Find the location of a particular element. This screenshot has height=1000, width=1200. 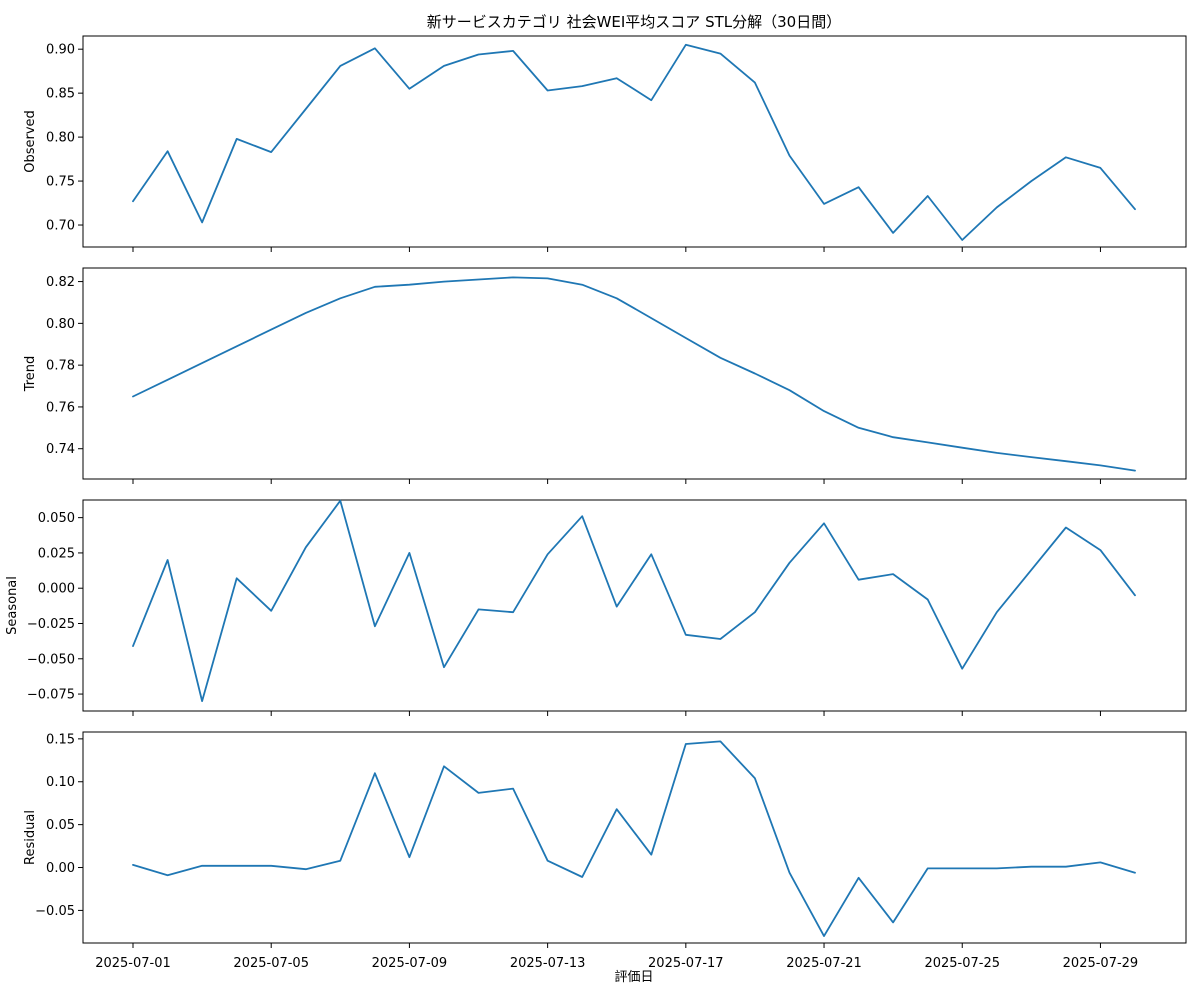

y-tick-label: 0.82 is located at coordinates (60, 282).